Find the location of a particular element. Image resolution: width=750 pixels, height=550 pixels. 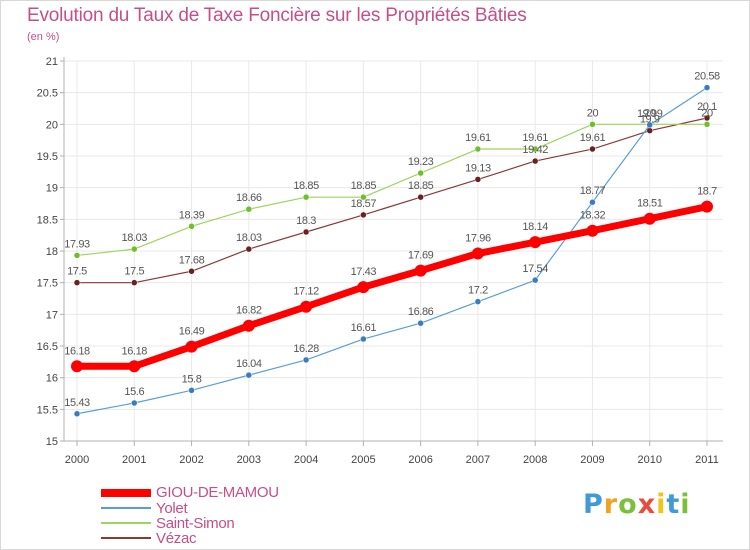

x-tick-label: 2009 is located at coordinates (592, 460).